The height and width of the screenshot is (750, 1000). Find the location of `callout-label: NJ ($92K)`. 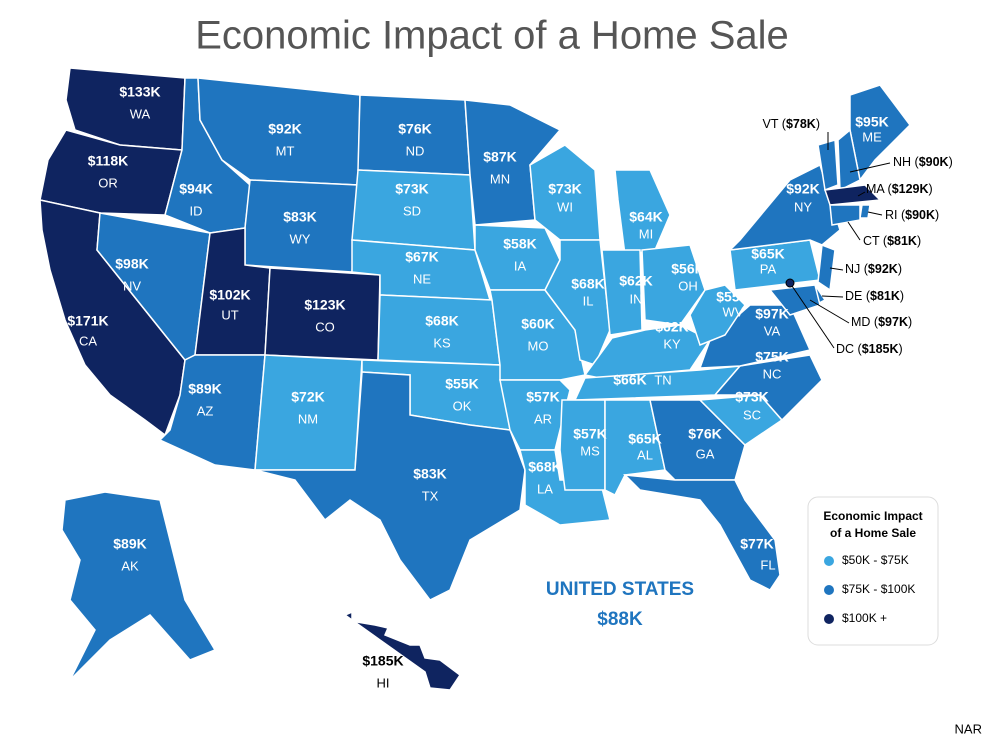

callout-label: NJ ($92K) is located at coordinates (873, 269).